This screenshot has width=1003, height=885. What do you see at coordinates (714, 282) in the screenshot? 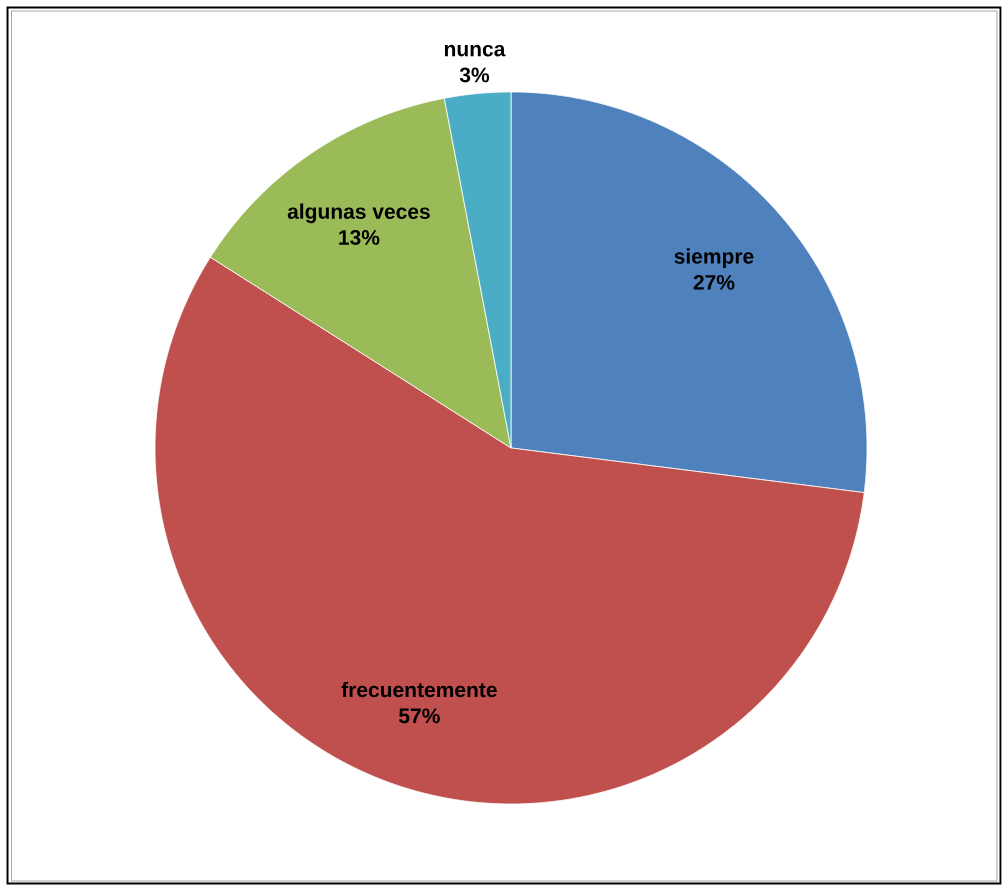
I see `data-label: 27%` at bounding box center [714, 282].